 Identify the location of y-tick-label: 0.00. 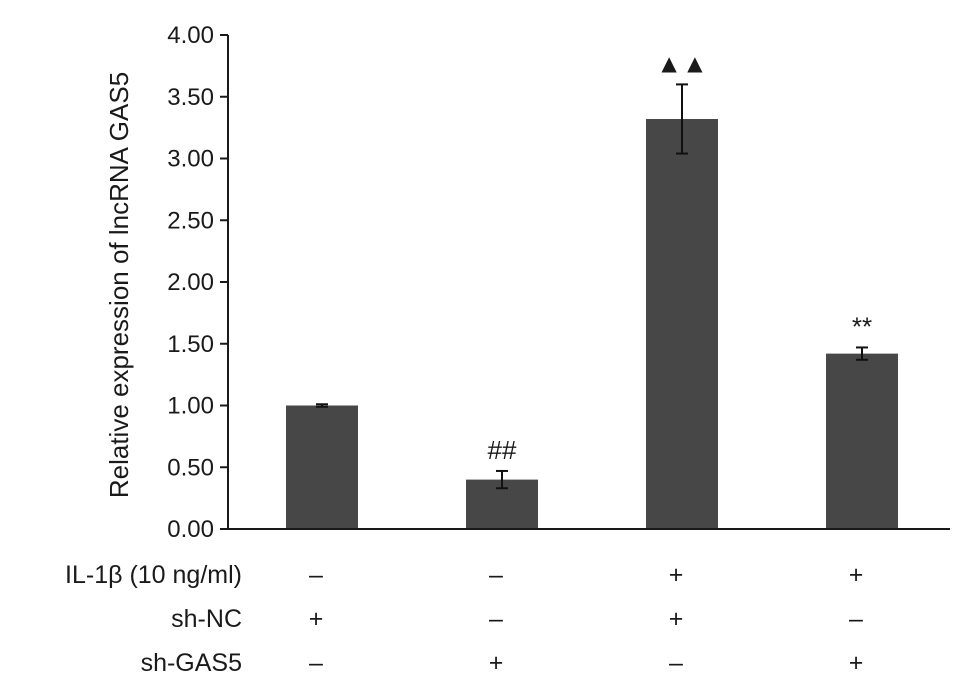
(190, 529).